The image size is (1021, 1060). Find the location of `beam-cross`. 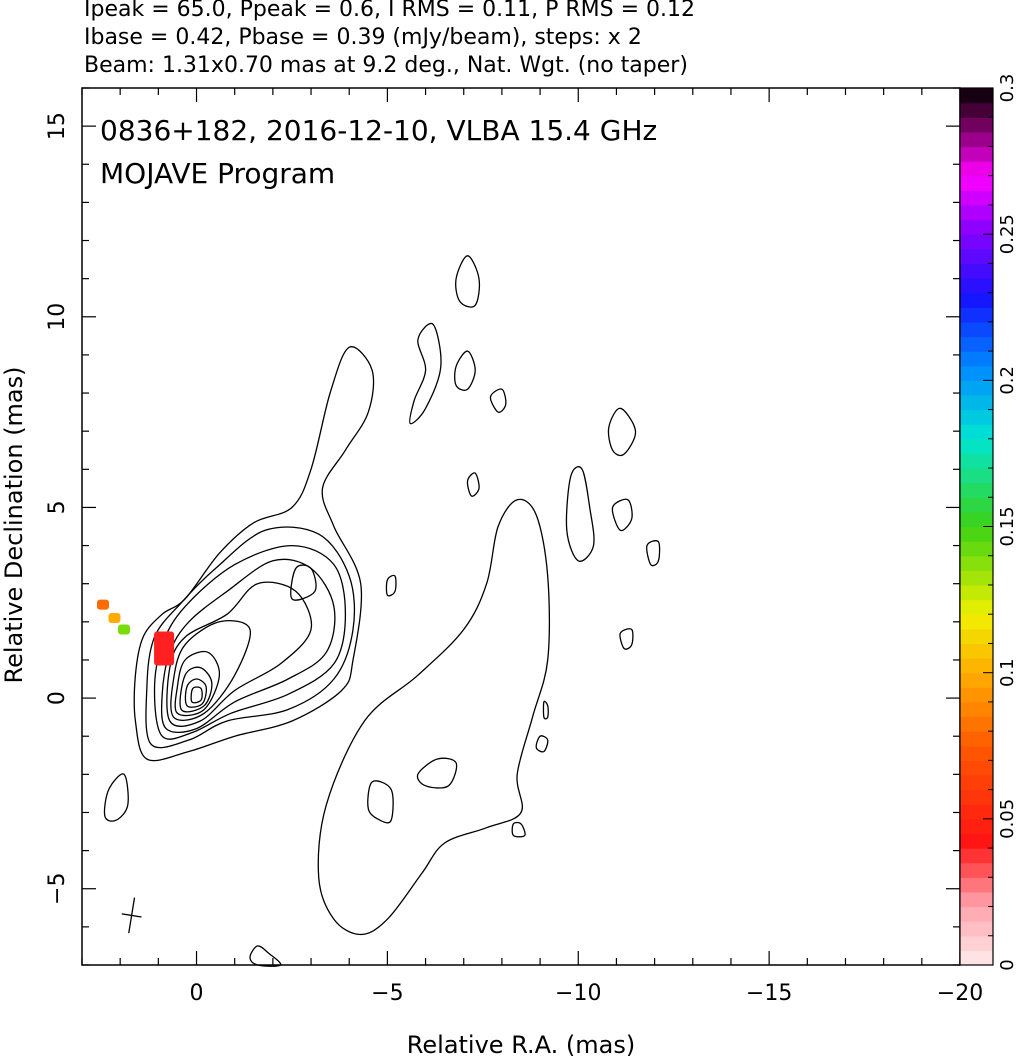

beam-cross is located at coordinates (131, 915).